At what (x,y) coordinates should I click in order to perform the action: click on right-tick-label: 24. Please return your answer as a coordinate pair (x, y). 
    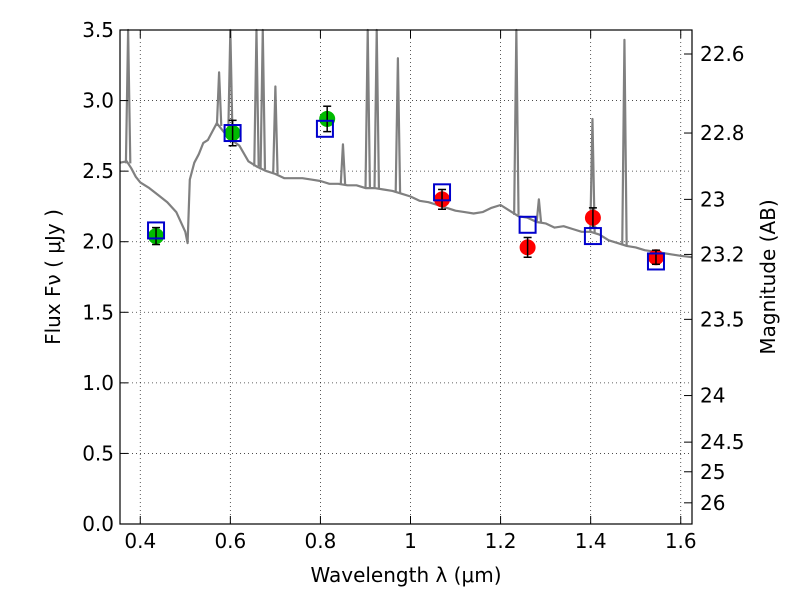
    Looking at the image, I should click on (712, 396).